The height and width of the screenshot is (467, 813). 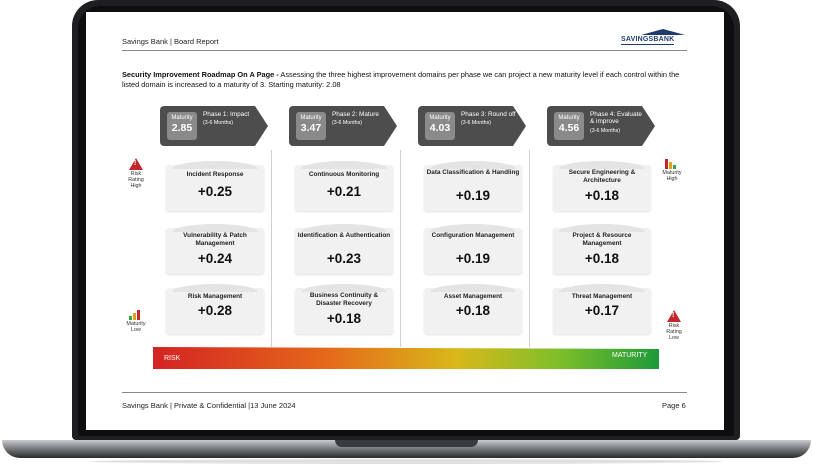 I want to click on maturity-box: Maturity 4.03, so click(x=440, y=126).